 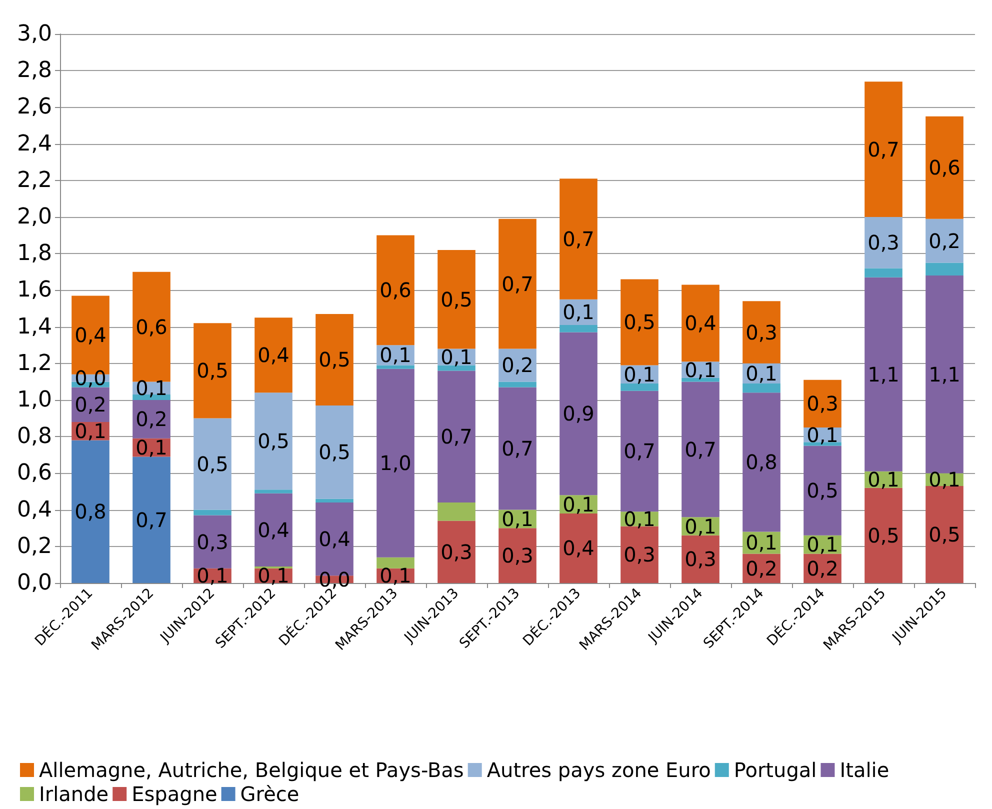 What do you see at coordinates (34, 180) in the screenshot?
I see `y-tick-label: 2,2` at bounding box center [34, 180].